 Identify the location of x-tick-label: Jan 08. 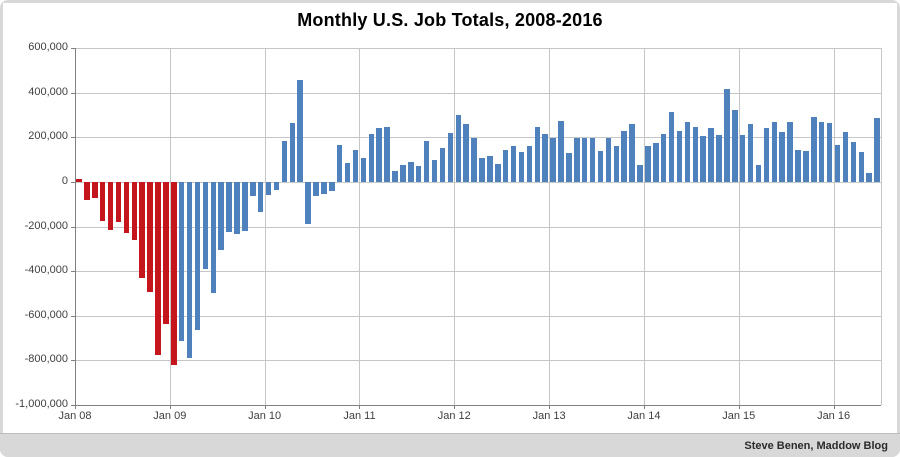
(75, 416).